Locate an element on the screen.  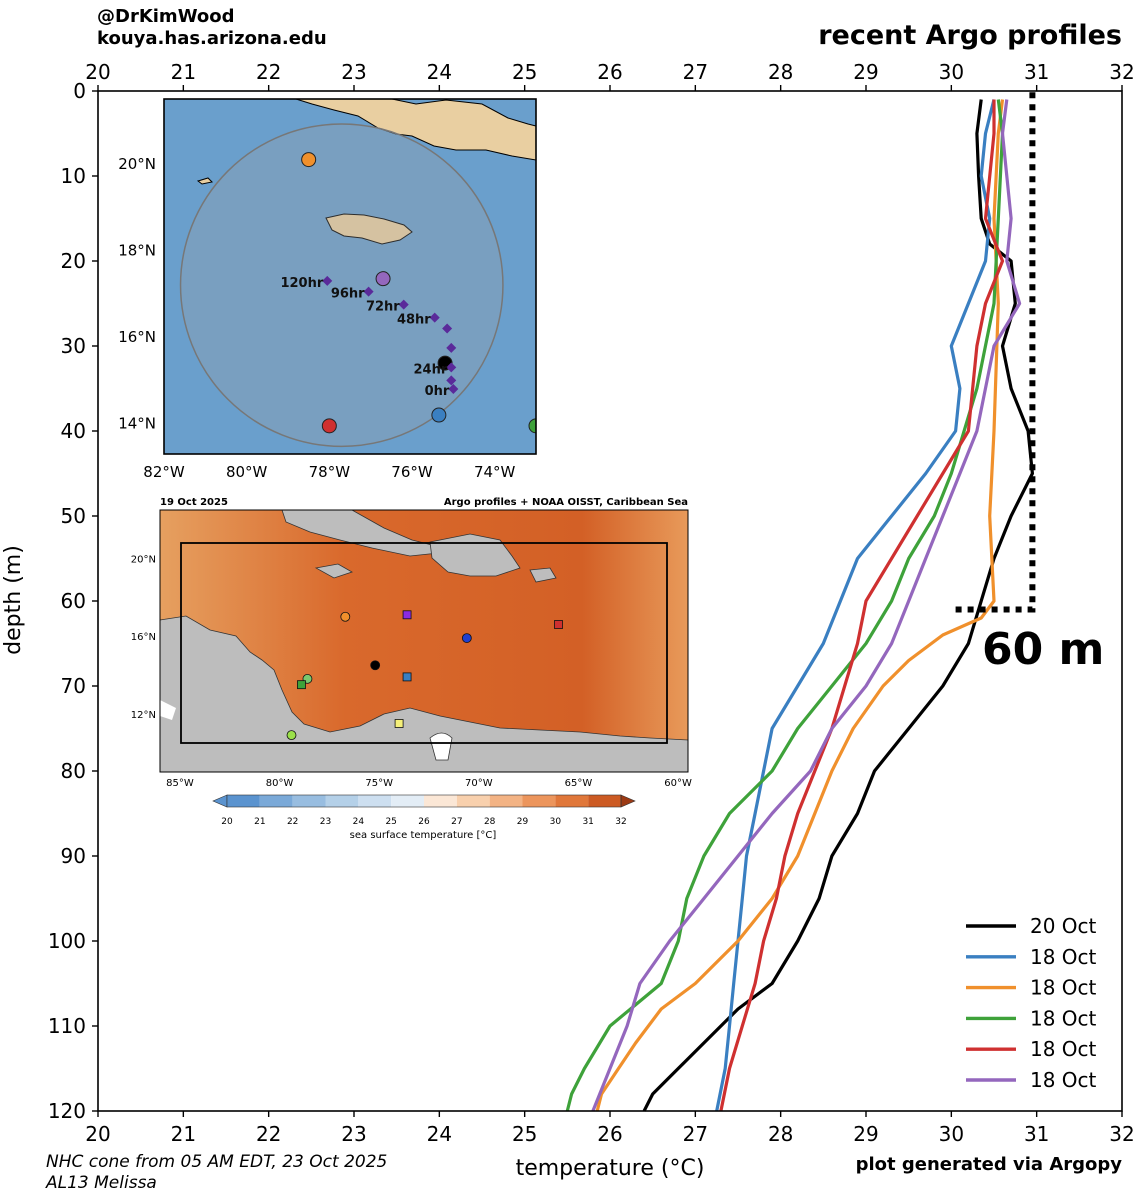
cone-lat-label: 20°N is located at coordinates (137, 164).